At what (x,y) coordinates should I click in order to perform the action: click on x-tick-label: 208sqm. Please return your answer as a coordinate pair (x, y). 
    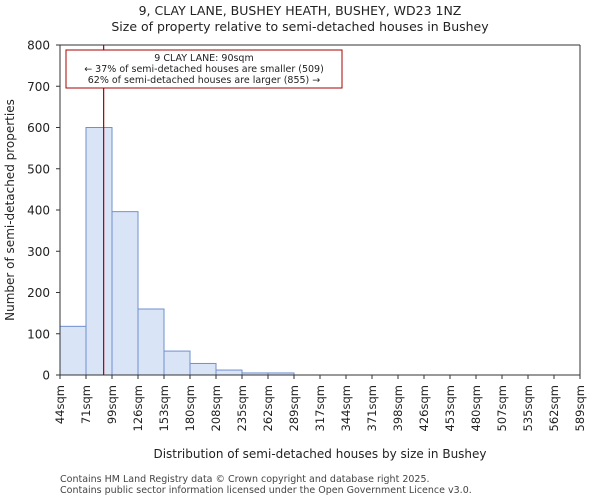
    Looking at the image, I should click on (216, 408).